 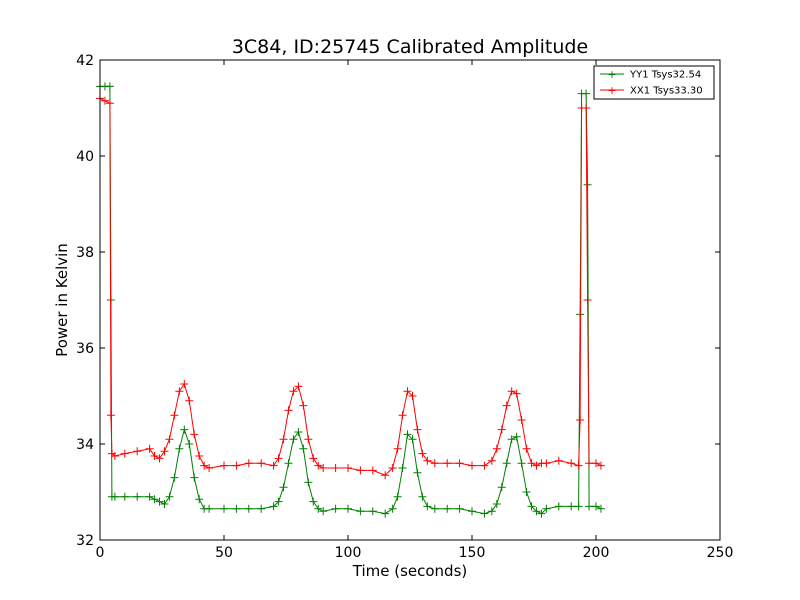 What do you see at coordinates (85, 253) in the screenshot?
I see `y-tick-label: 38` at bounding box center [85, 253].